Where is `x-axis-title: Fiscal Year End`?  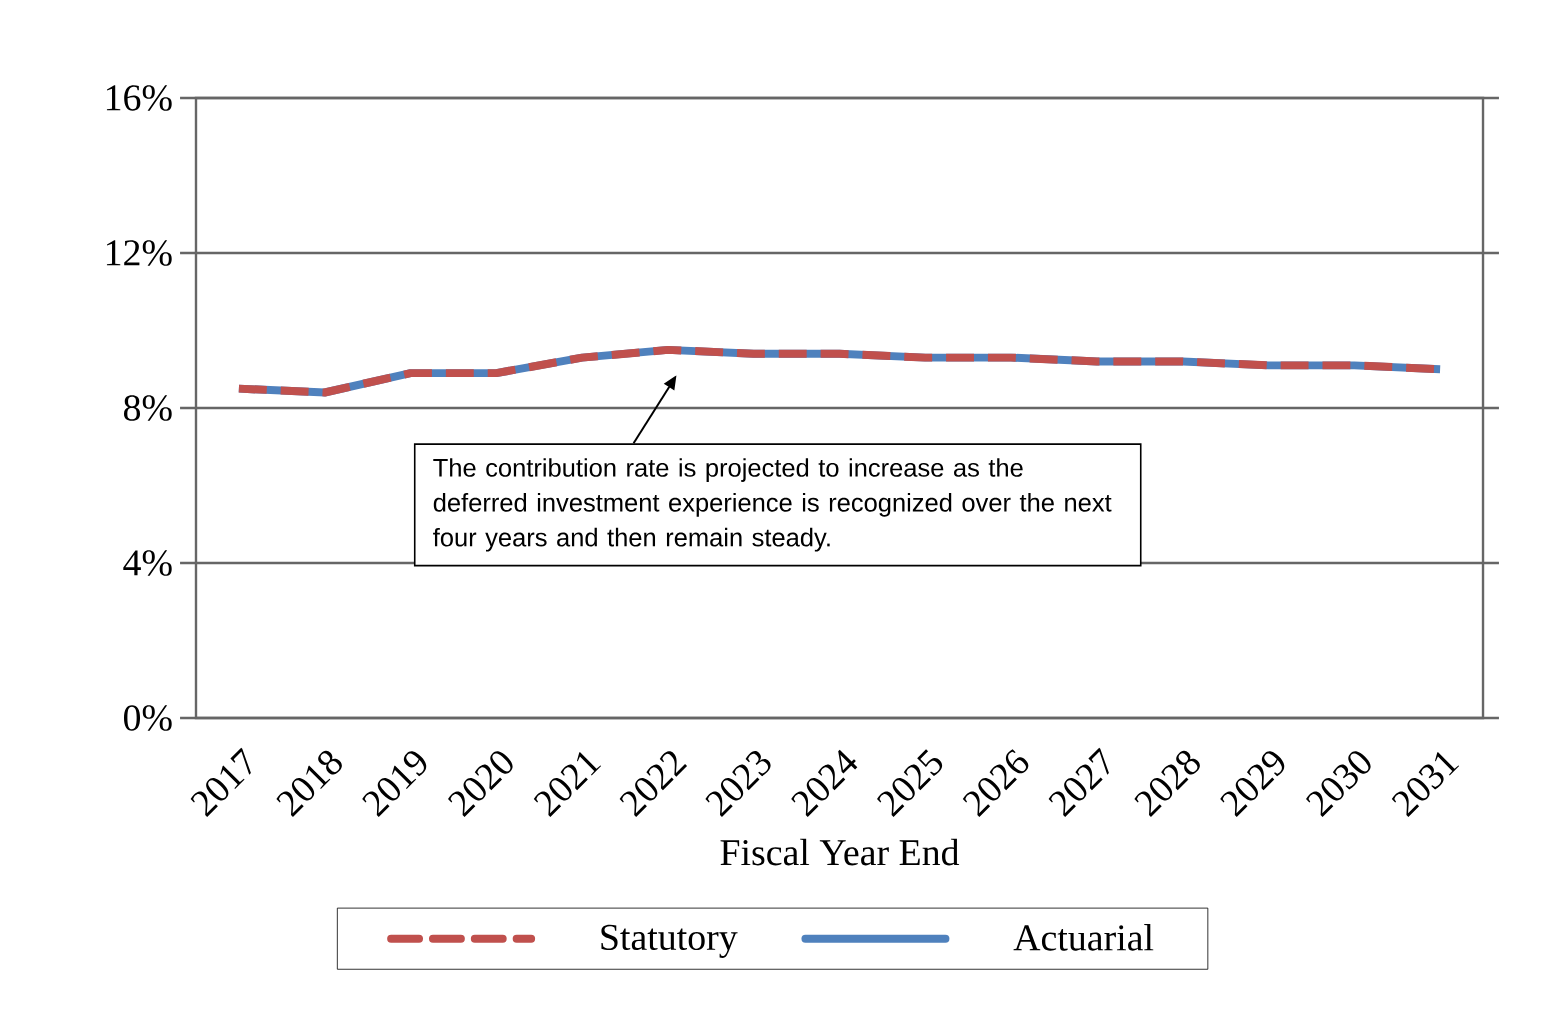
x-axis-title: Fiscal Year End is located at coordinates (840, 852).